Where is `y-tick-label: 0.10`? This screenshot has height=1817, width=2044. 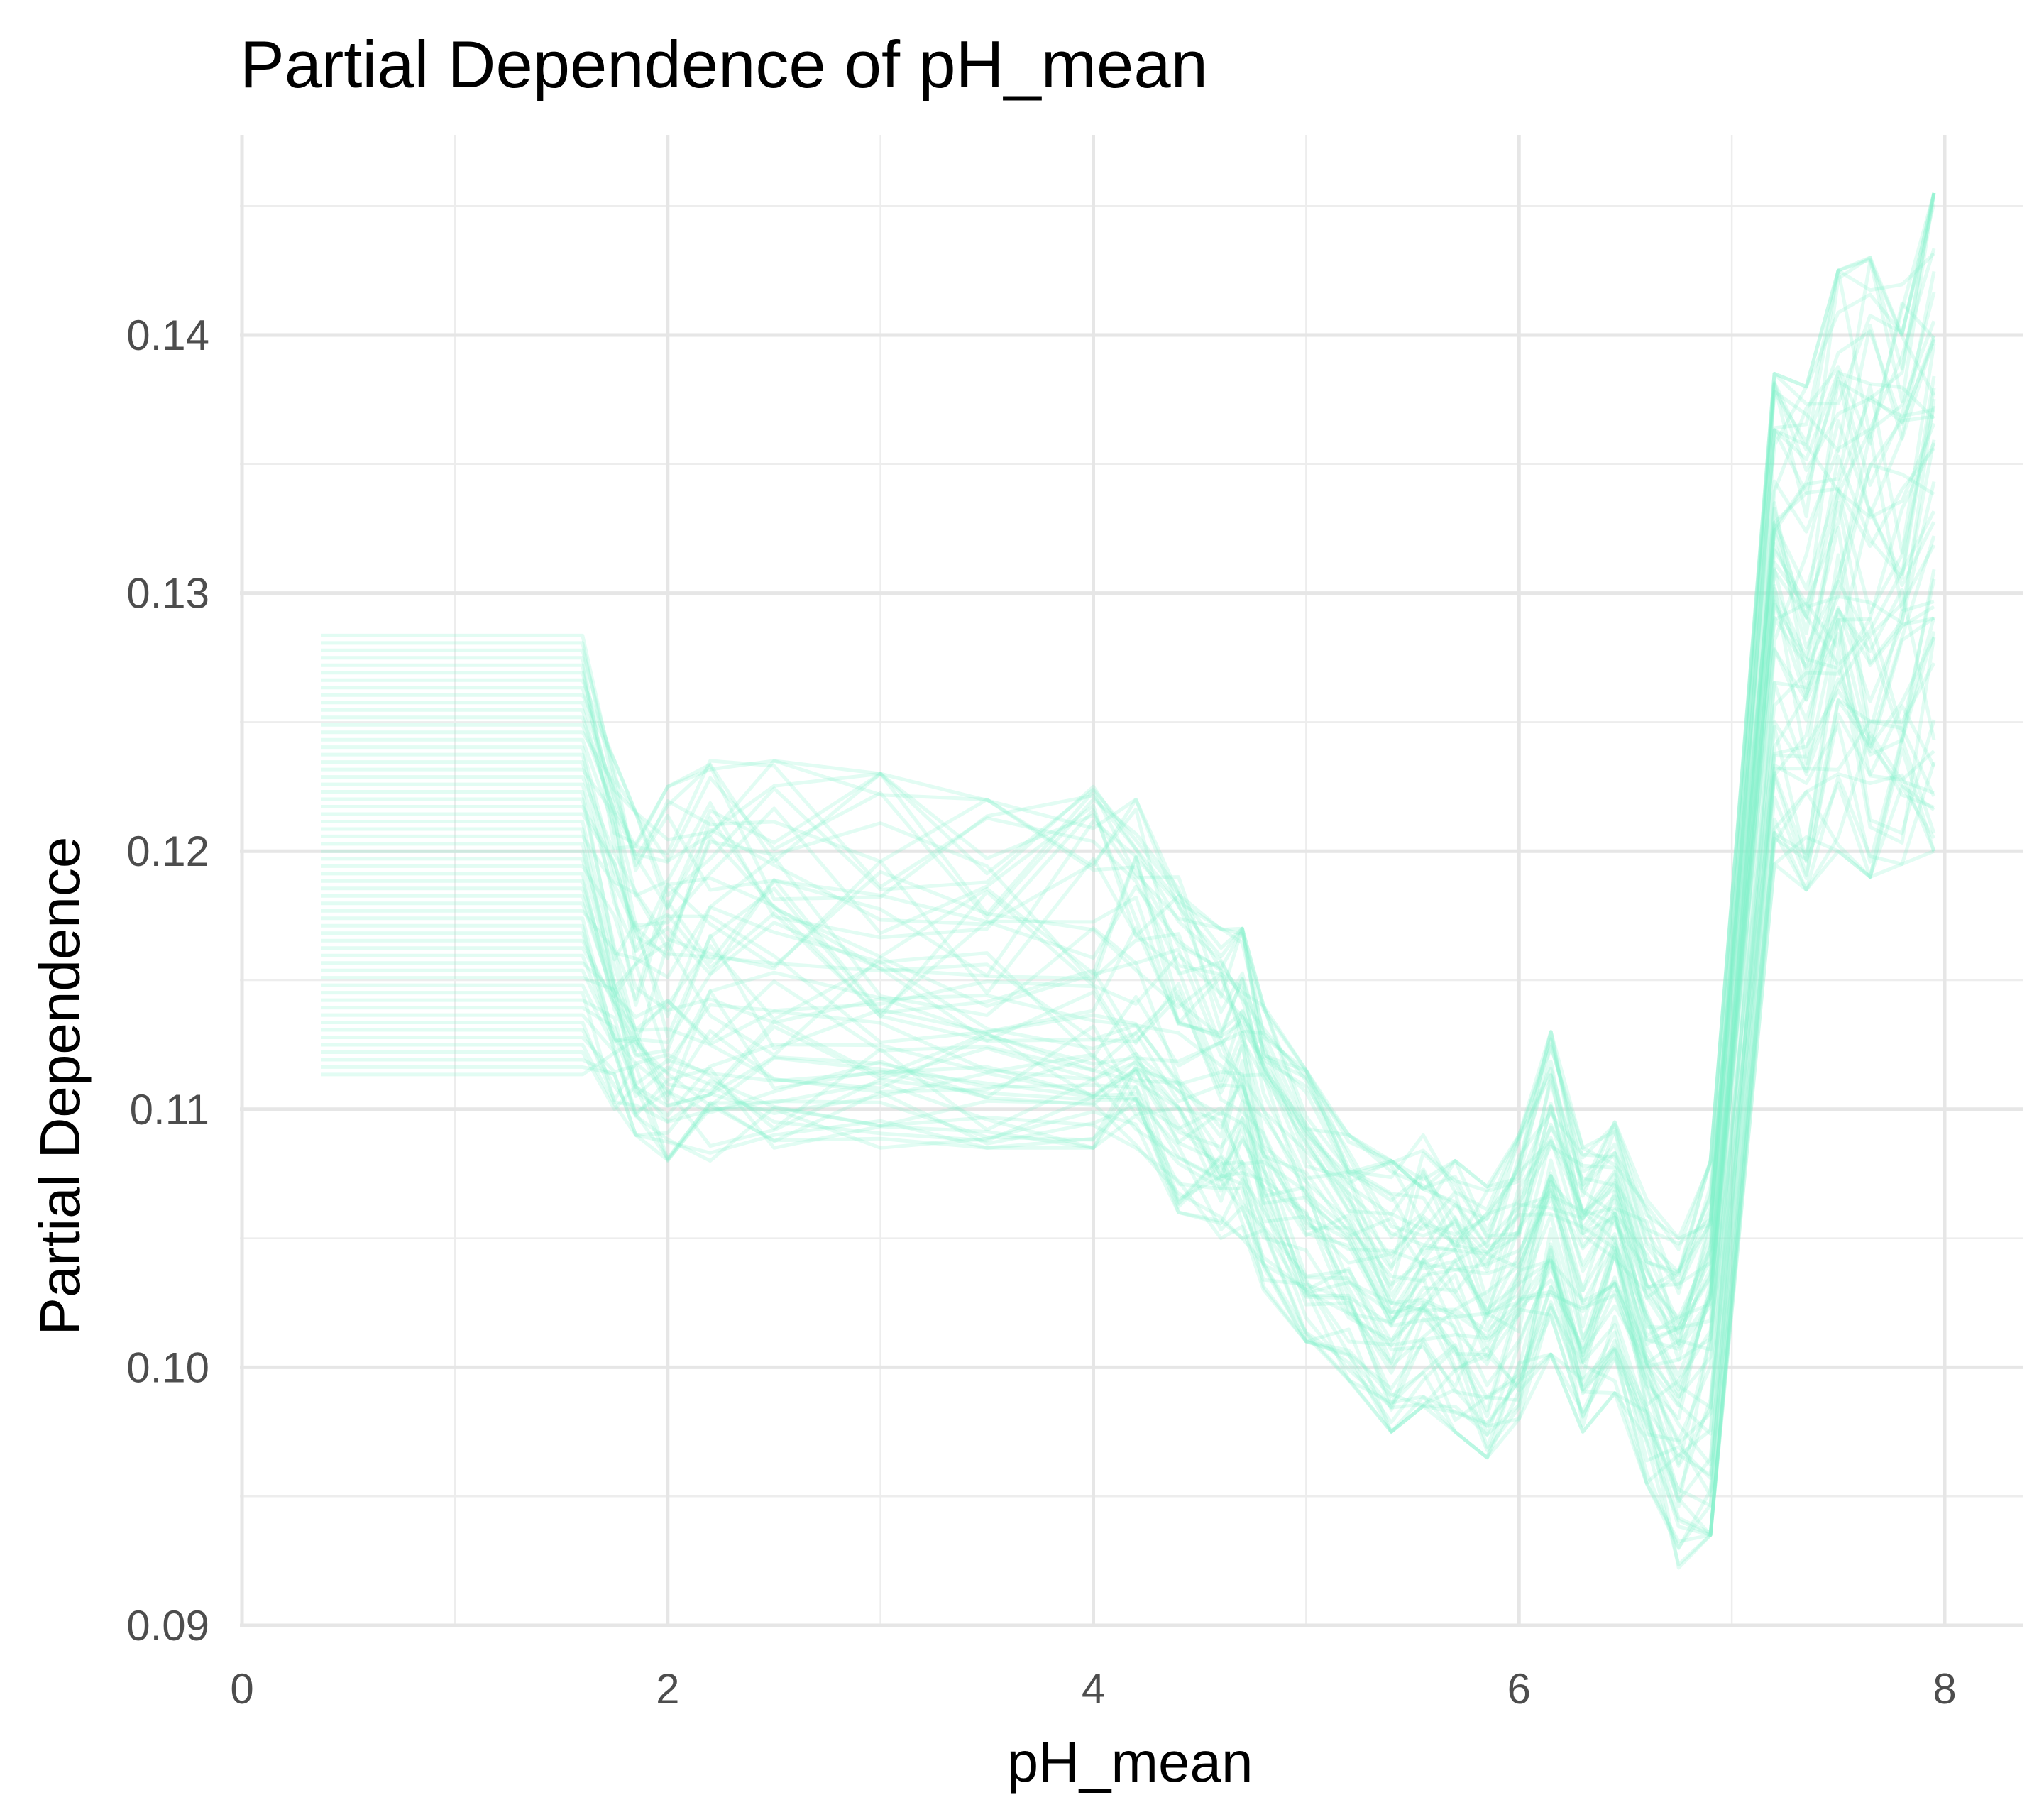
y-tick-label: 0.10 is located at coordinates (167, 1367).